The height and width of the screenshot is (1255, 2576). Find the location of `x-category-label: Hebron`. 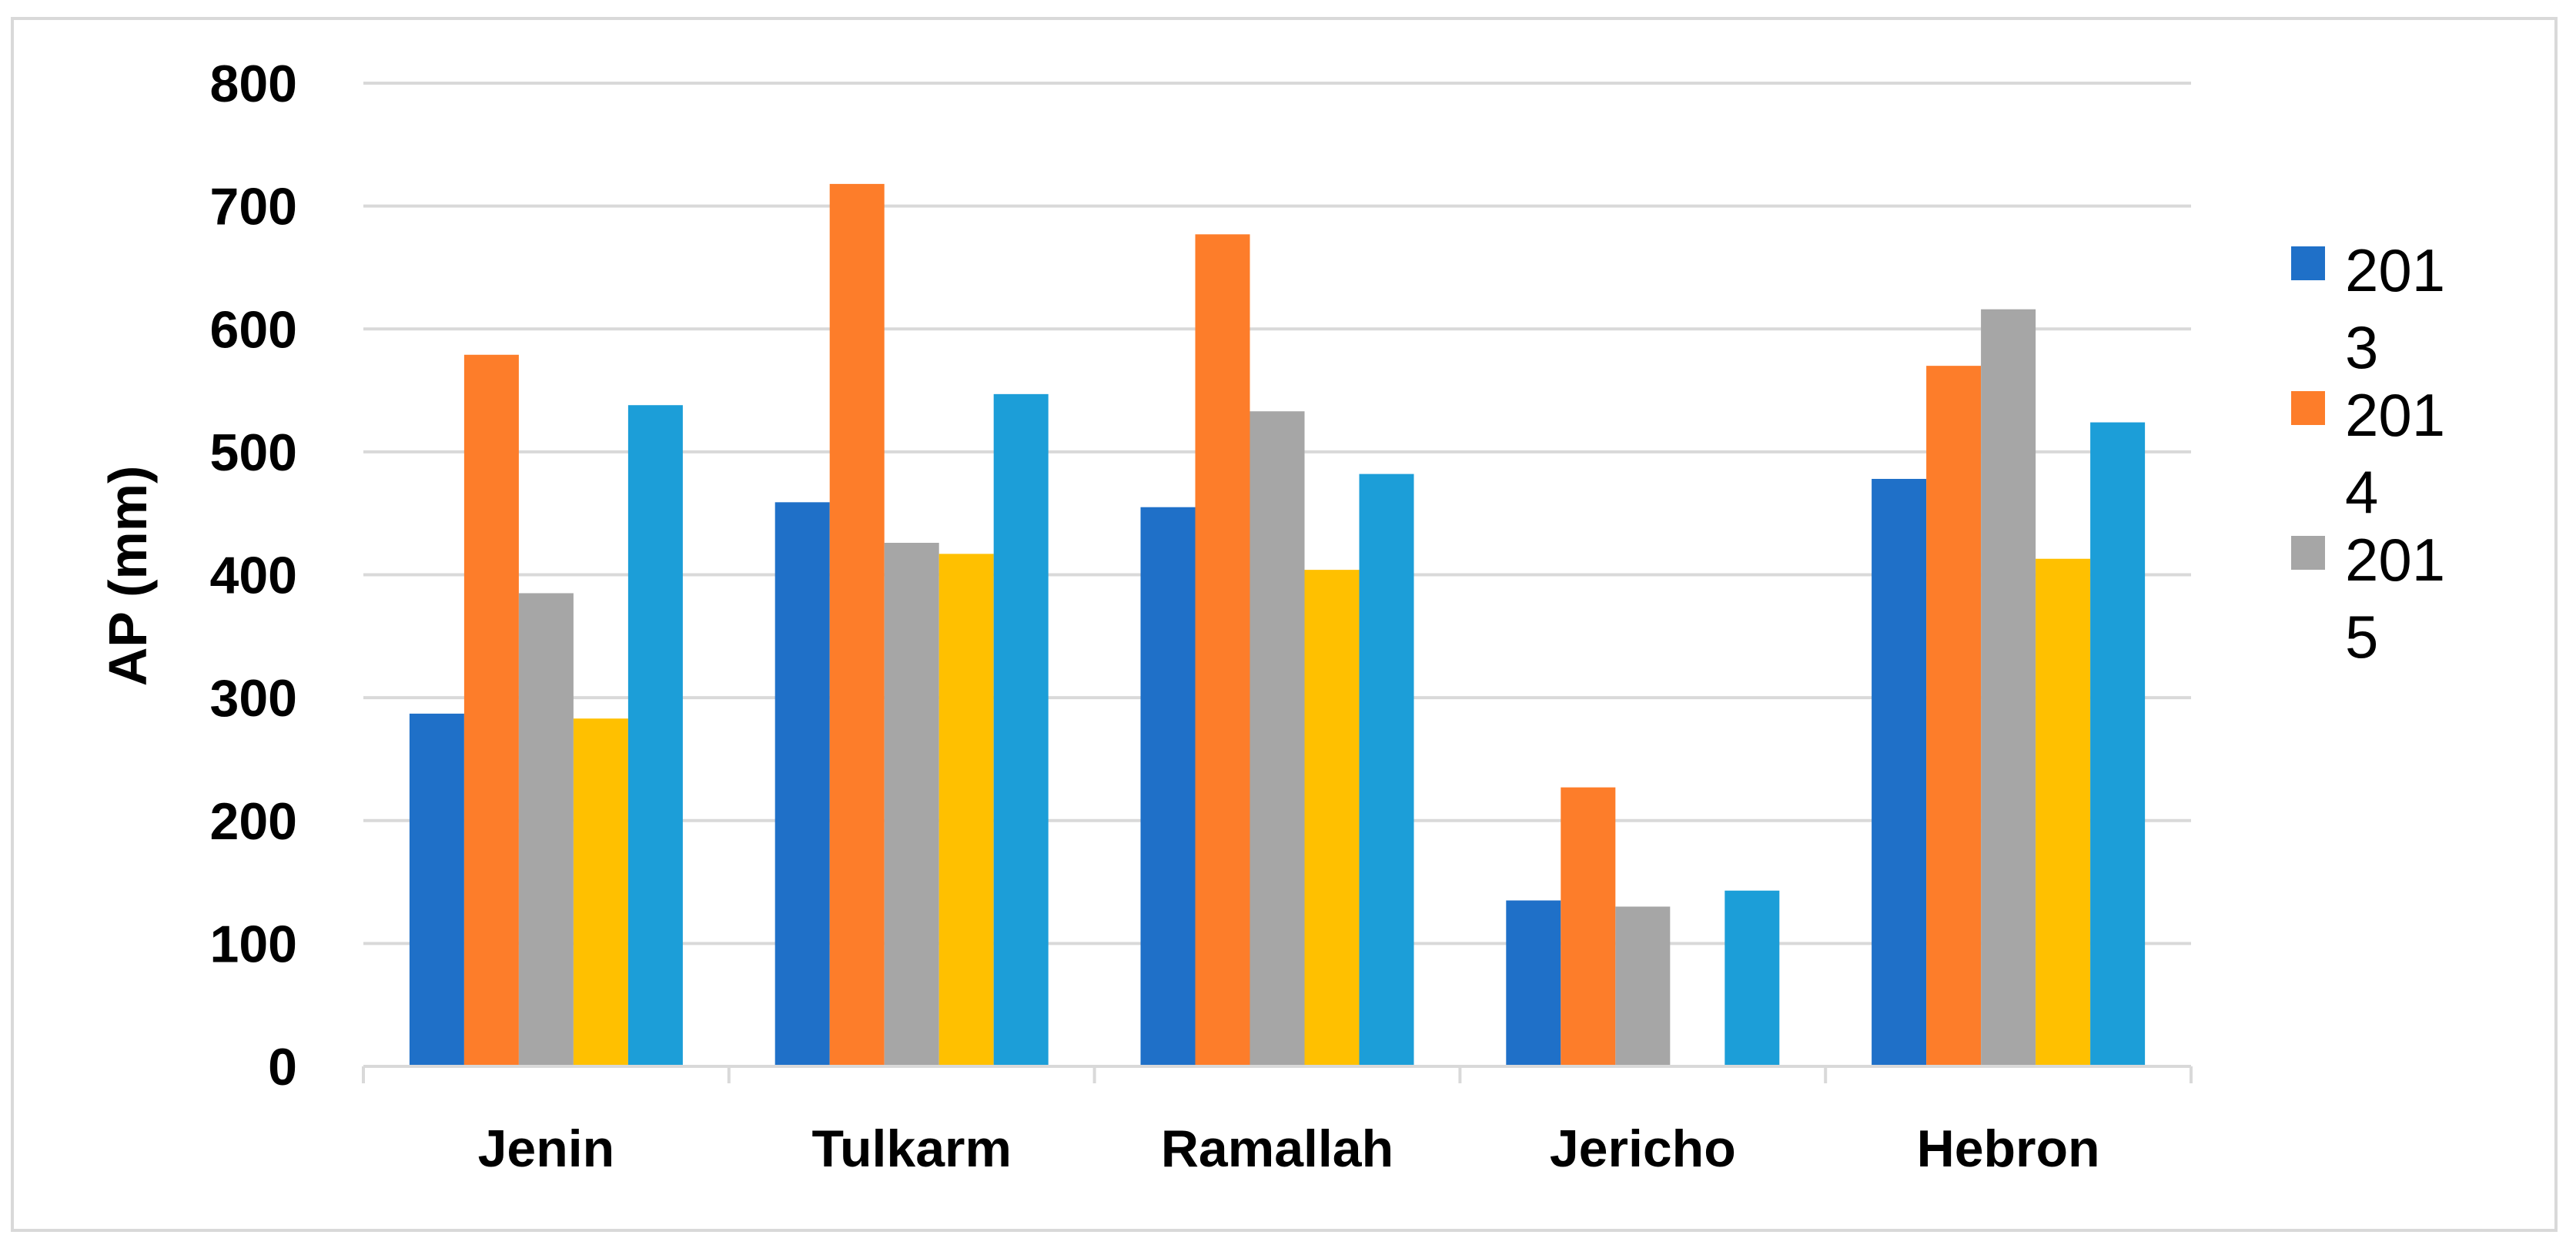

x-category-label: Hebron is located at coordinates (2008, 1148).